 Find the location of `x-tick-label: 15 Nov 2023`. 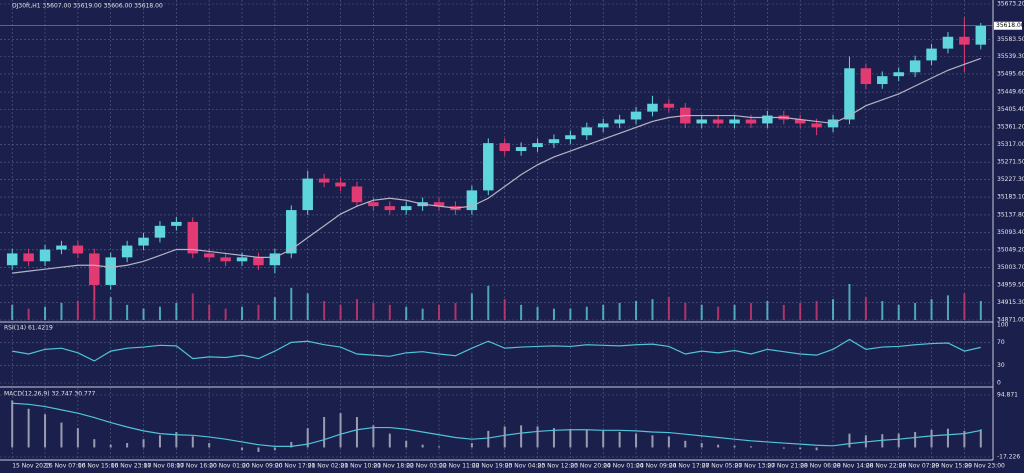

x-tick-label: 15 Nov 2023 is located at coordinates (31, 466).